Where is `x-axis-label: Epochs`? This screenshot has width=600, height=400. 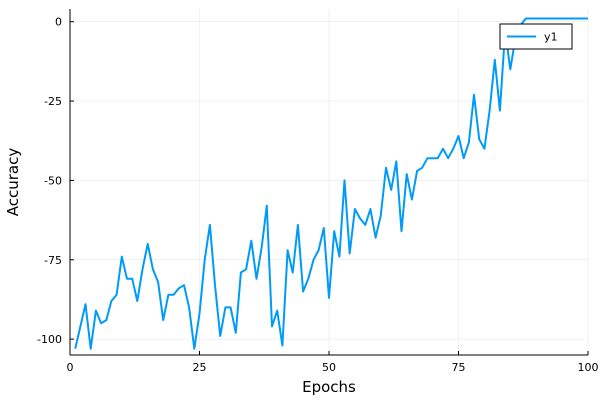
x-axis-label: Epochs is located at coordinates (329, 387).